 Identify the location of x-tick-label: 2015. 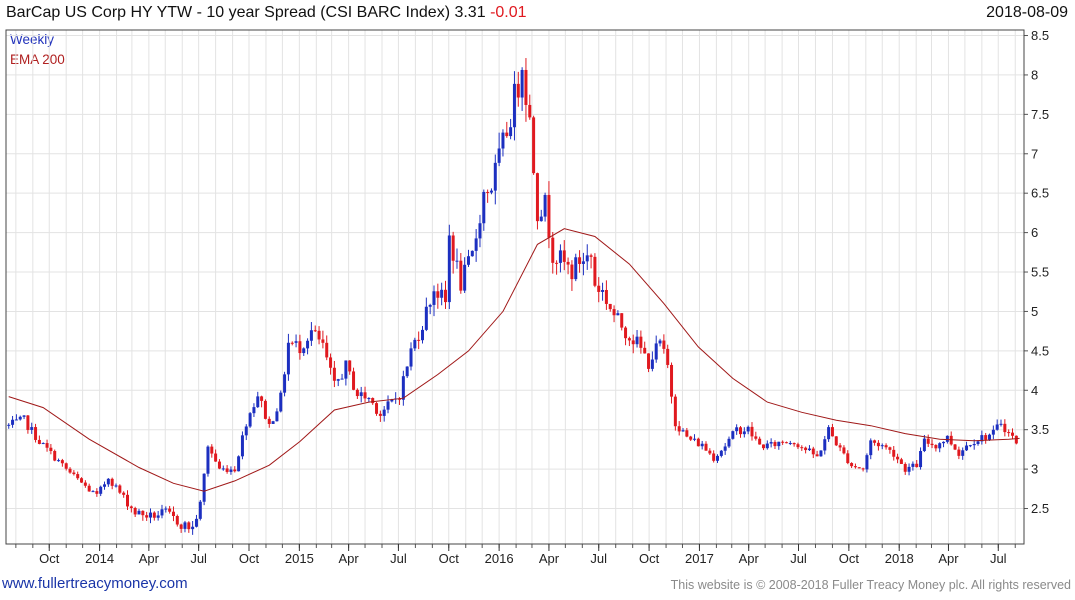
(299, 558).